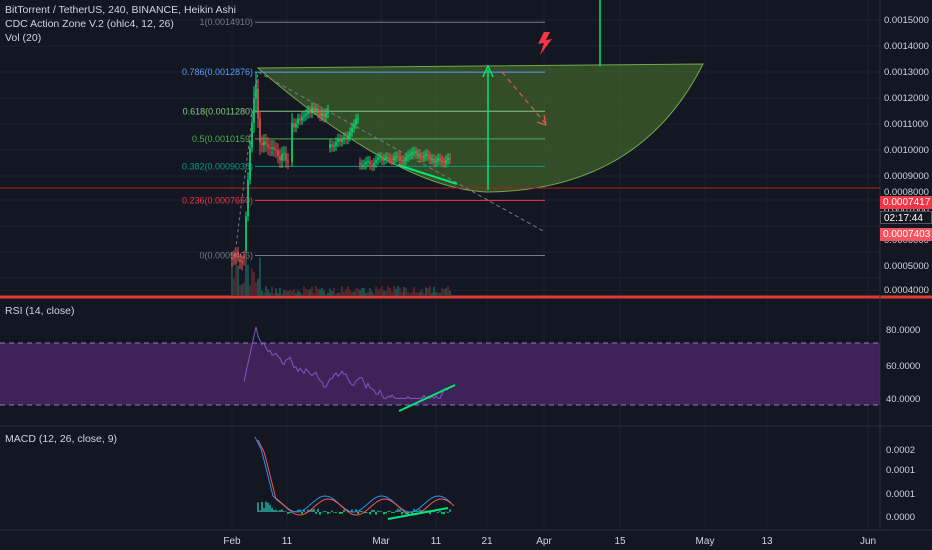 This screenshot has height=550, width=932. I want to click on macd-line, so click(353, 474).